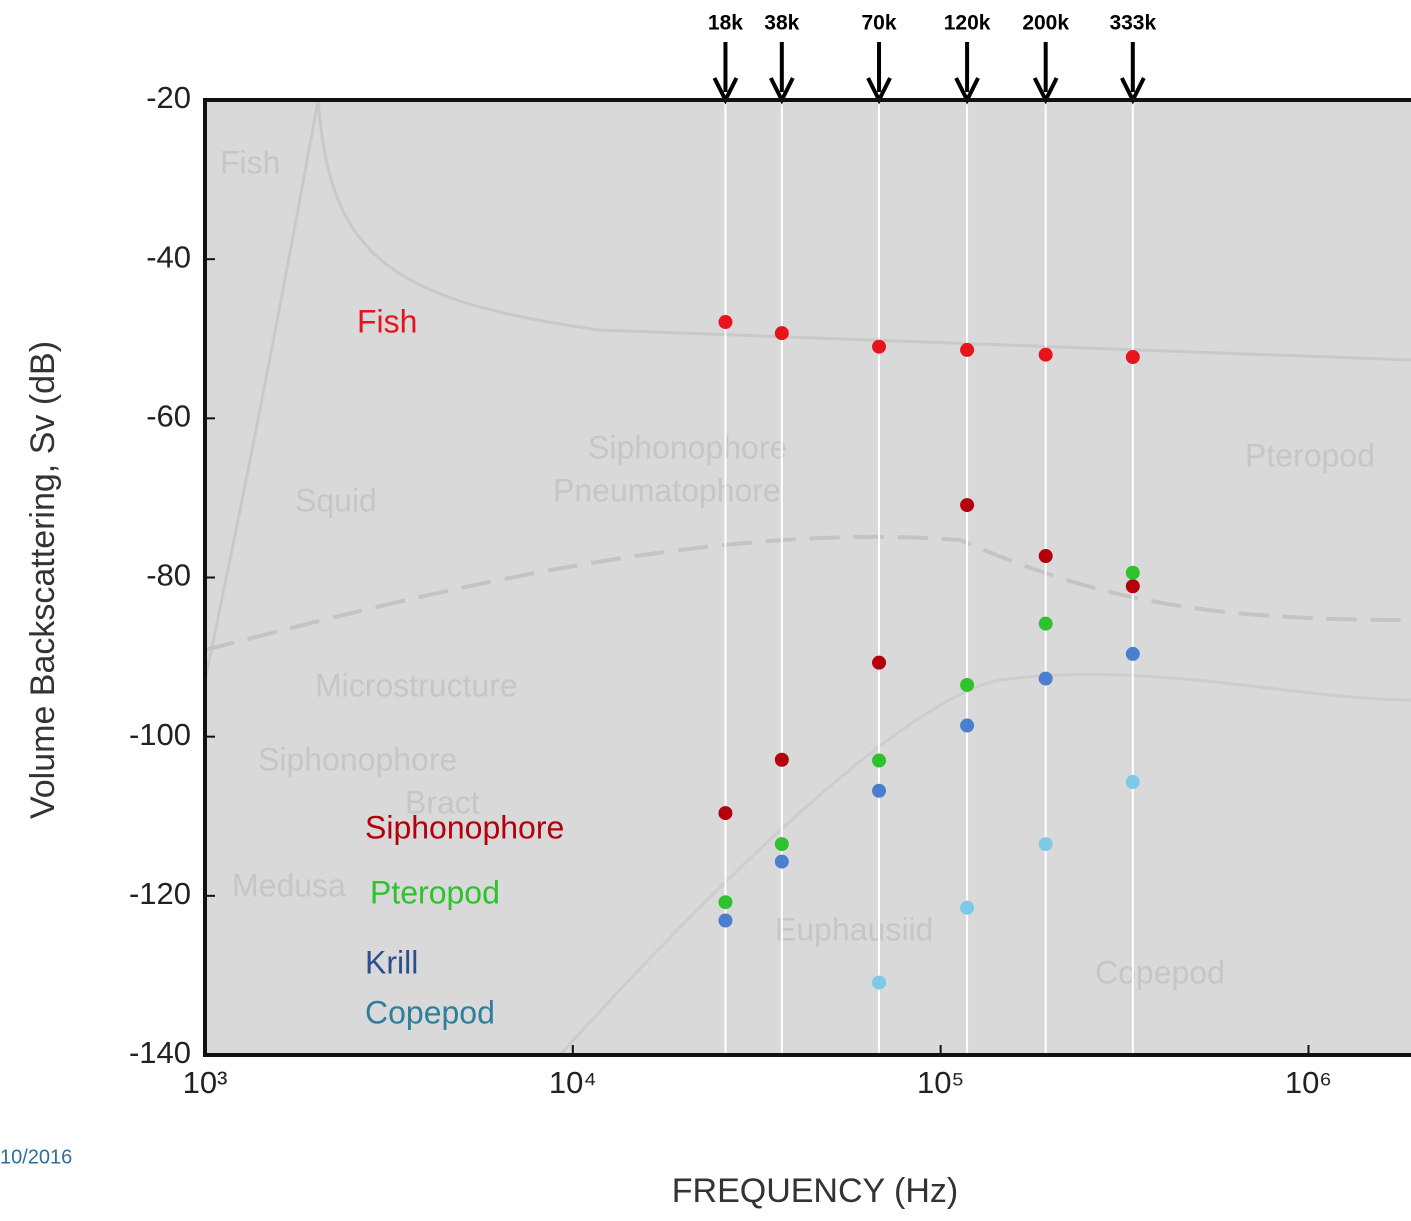 The image size is (1411, 1221). What do you see at coordinates (168, 256) in the screenshot?
I see `y-tick-label: -40` at bounding box center [168, 256].